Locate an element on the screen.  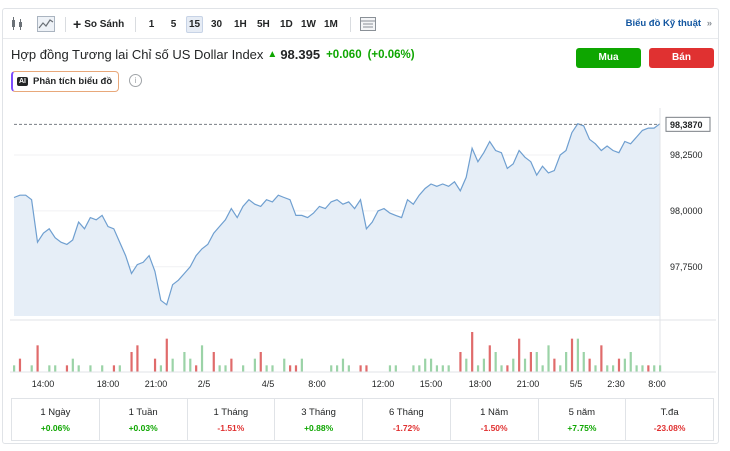
performance-value: +0.03% is located at coordinates (143, 428).